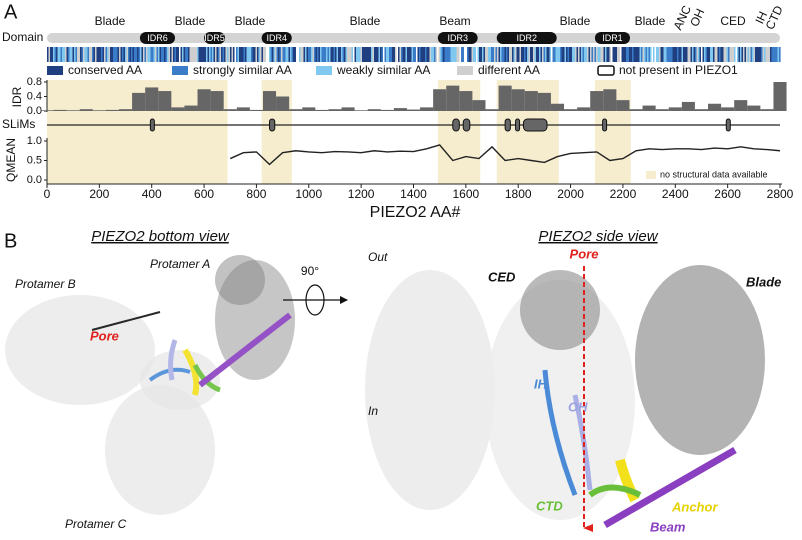 The width and height of the screenshot is (802, 540). Describe the element at coordinates (612, 38) in the screenshot. I see `idr-label: IDR1` at that location.